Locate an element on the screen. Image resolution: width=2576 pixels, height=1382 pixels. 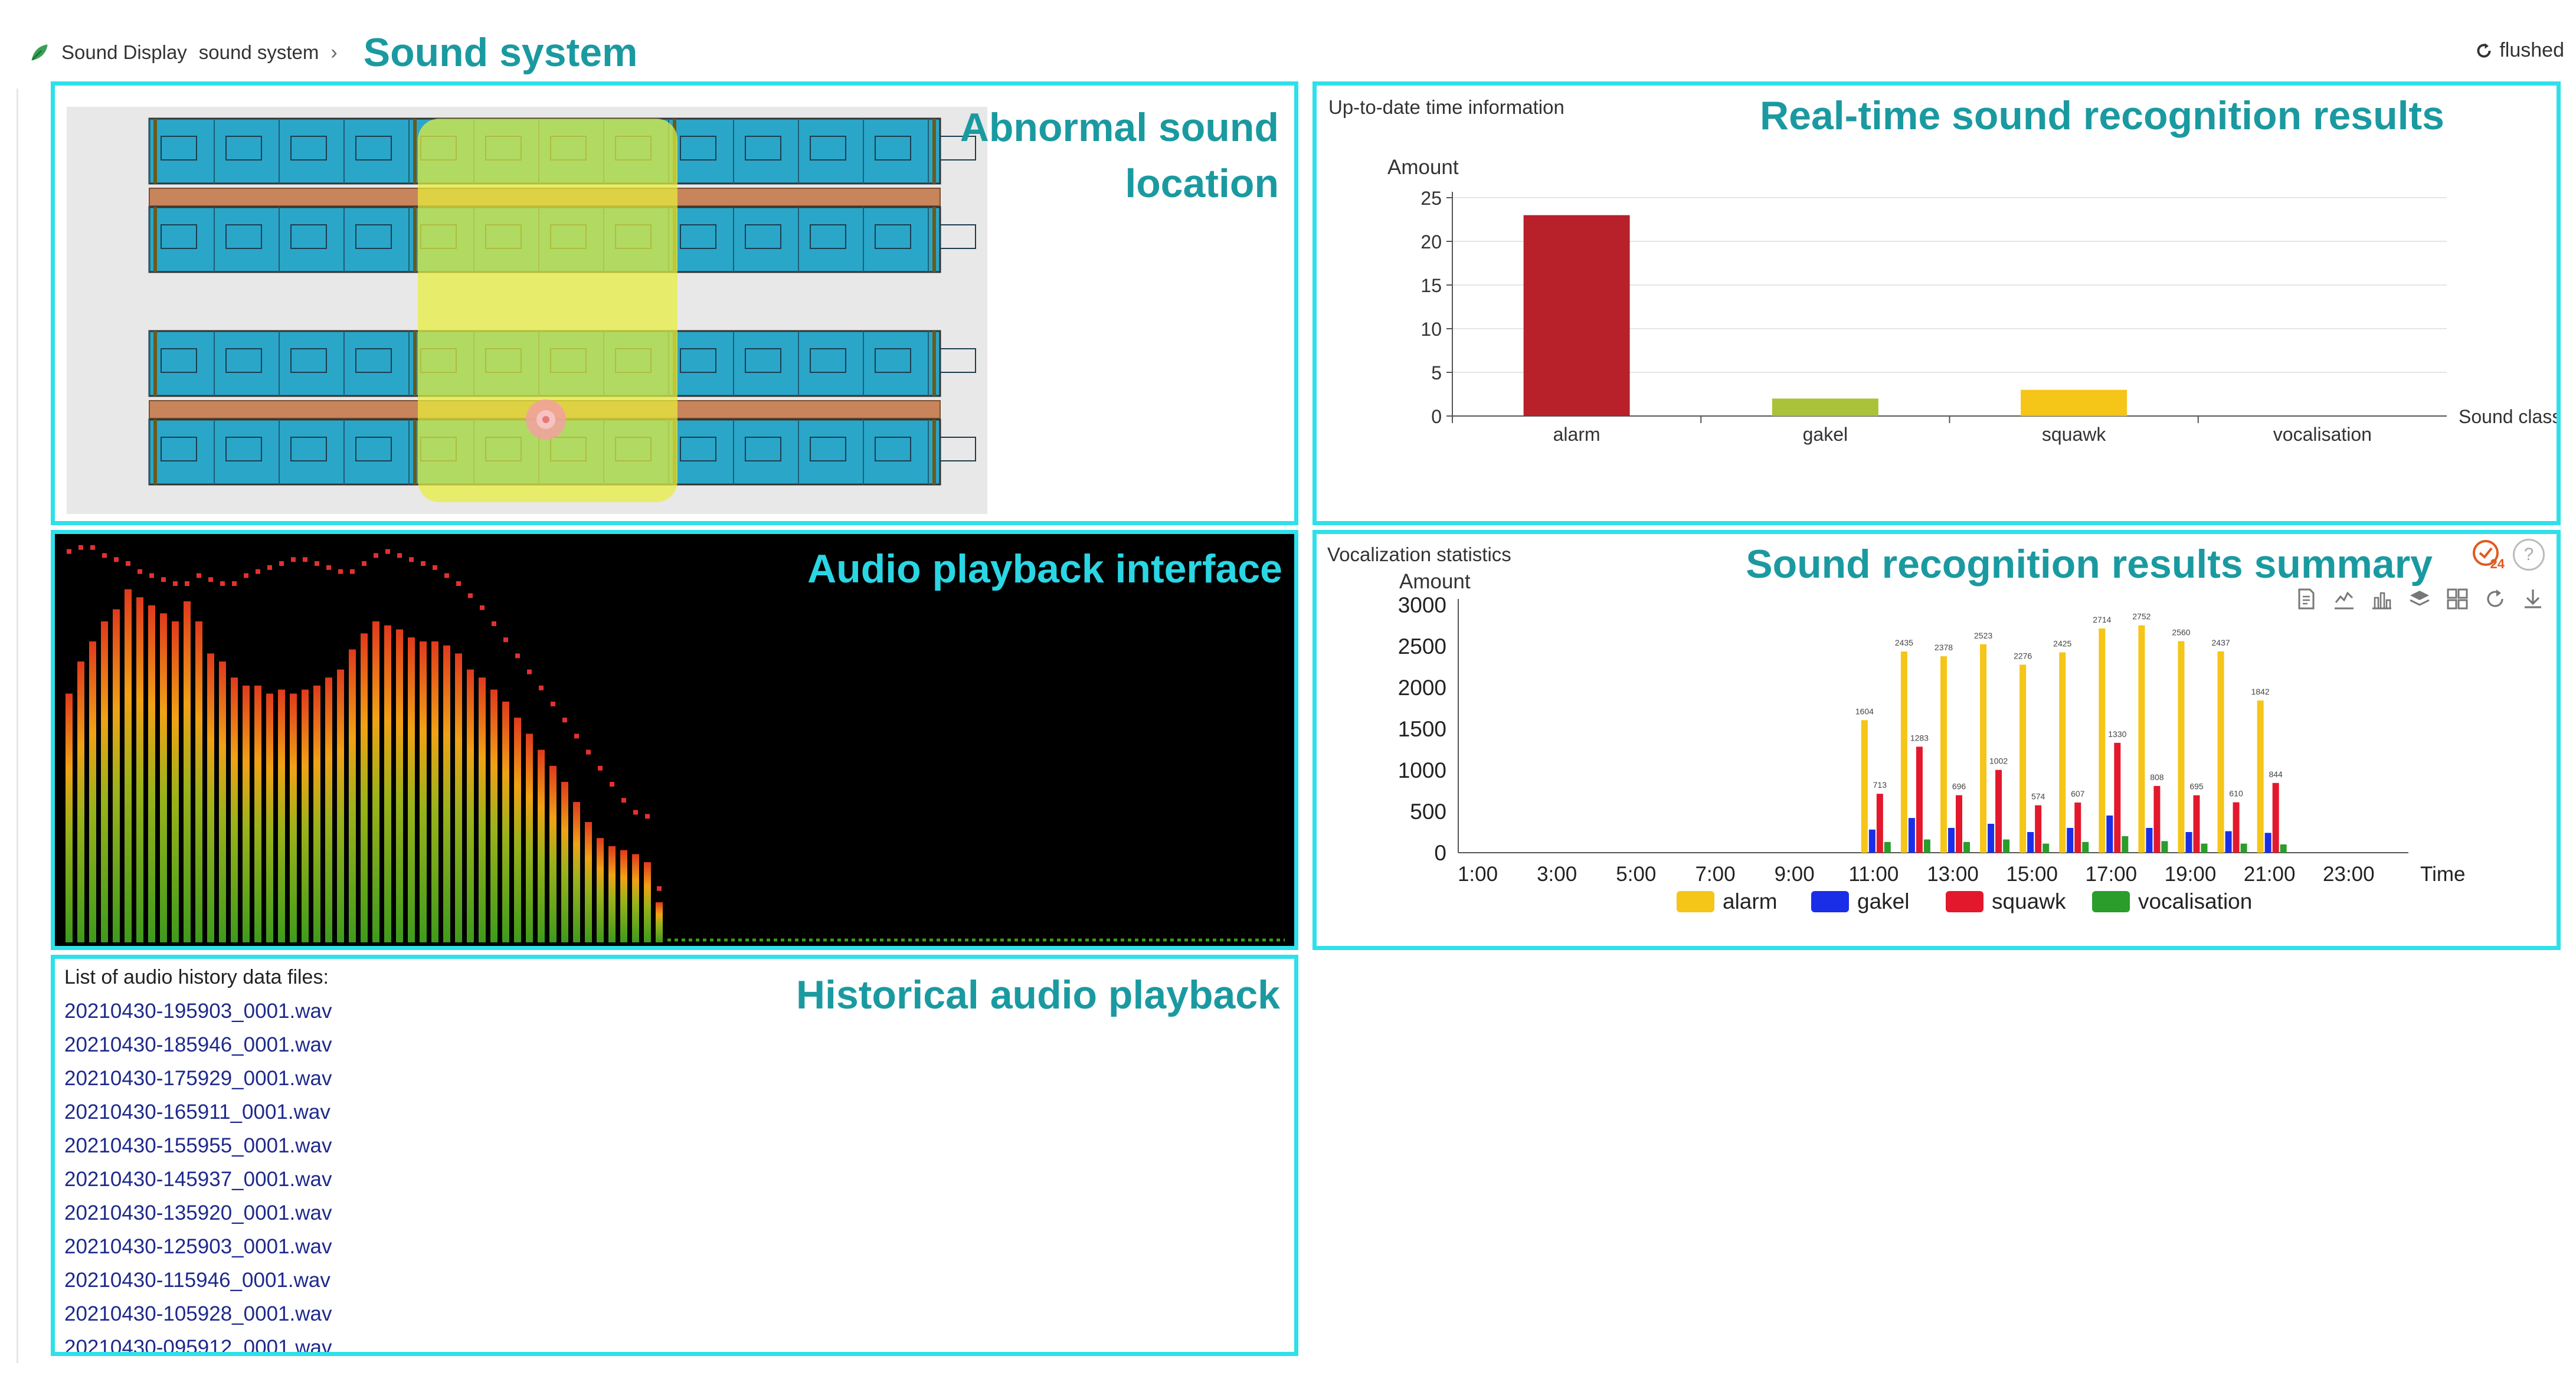
realtime-y-tick-label: 5 is located at coordinates (1437, 373).